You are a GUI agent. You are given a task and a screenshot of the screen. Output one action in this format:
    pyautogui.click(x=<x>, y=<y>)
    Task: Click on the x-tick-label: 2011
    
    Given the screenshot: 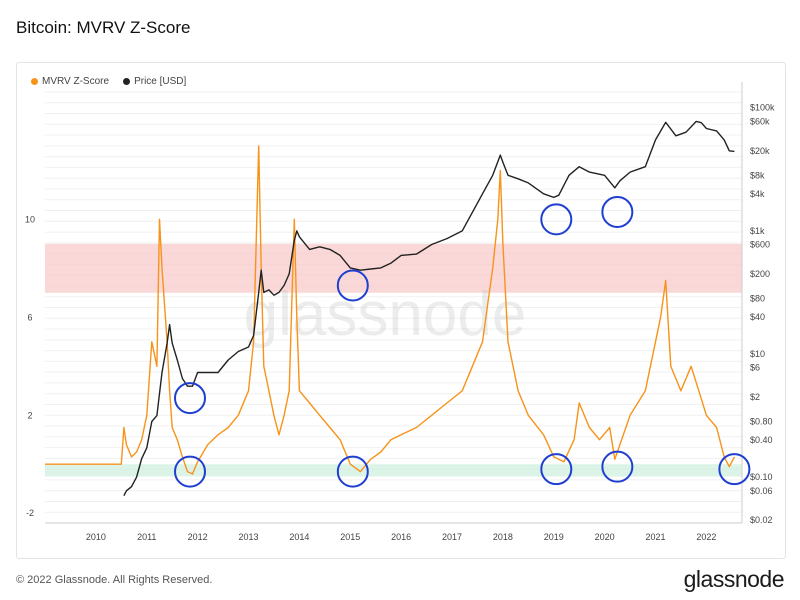 What is the action you would take?
    pyautogui.click(x=146, y=537)
    